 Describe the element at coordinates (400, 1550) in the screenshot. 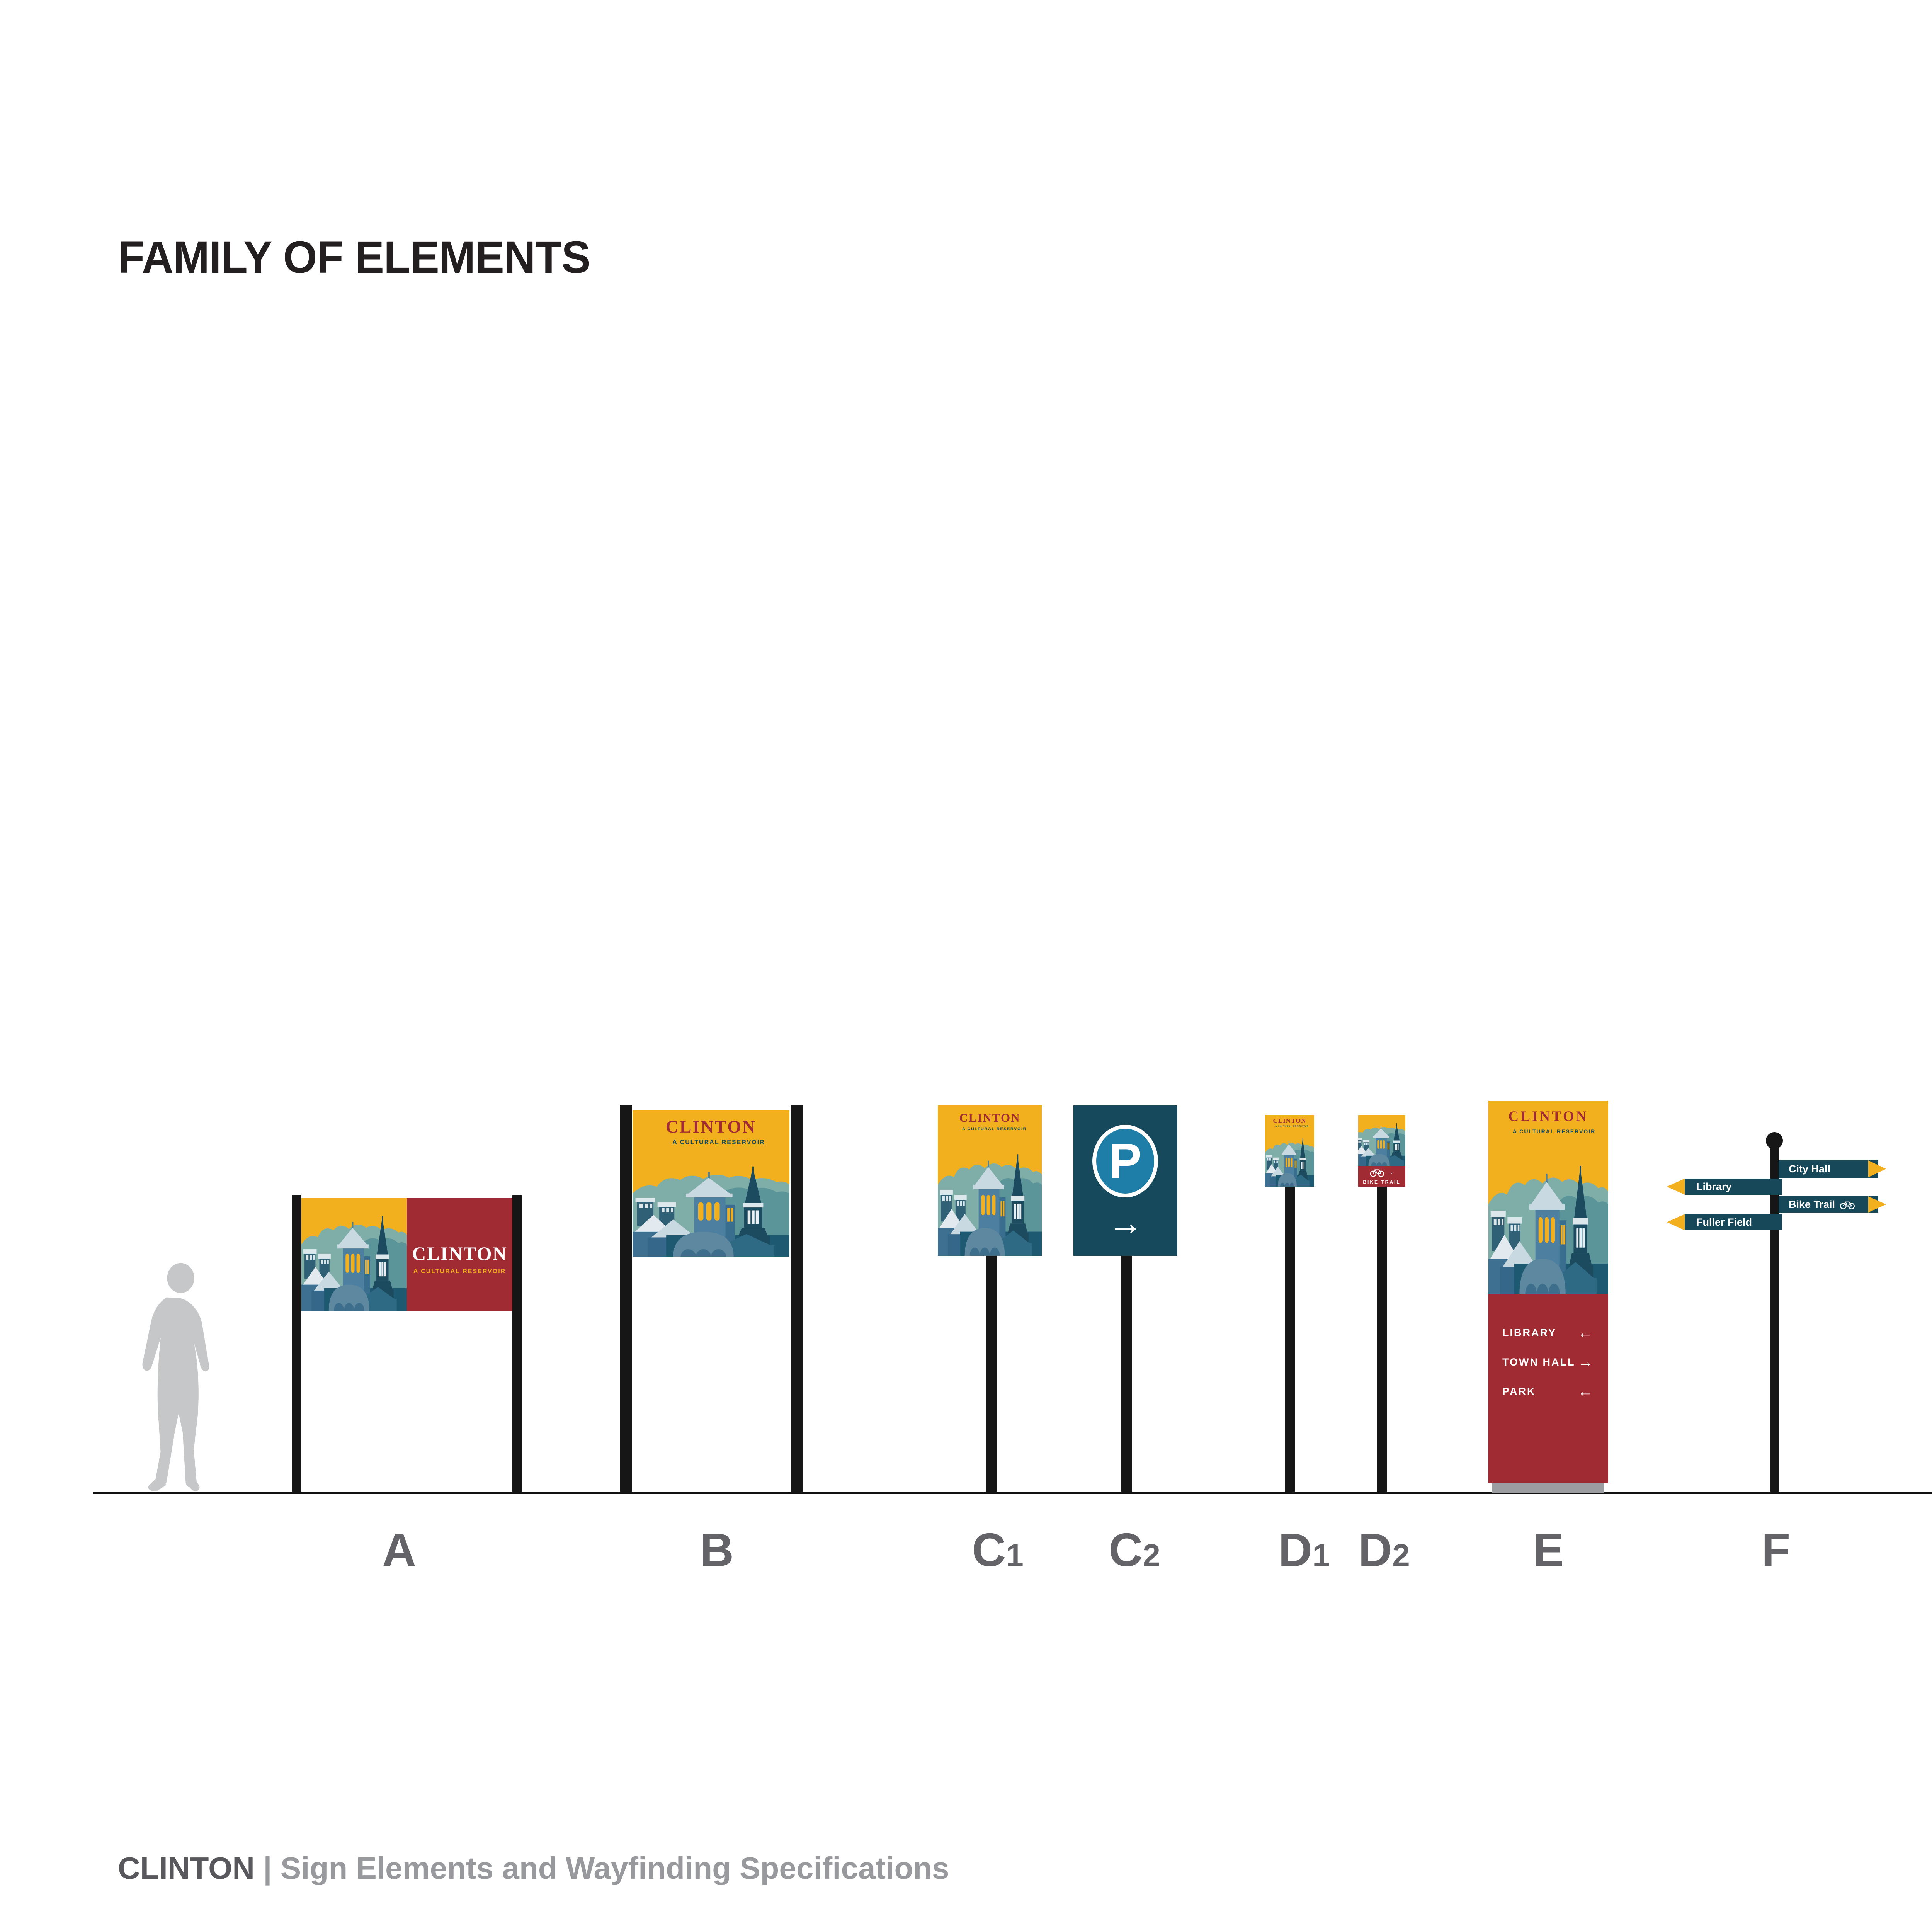

I see `label-a: A` at that location.